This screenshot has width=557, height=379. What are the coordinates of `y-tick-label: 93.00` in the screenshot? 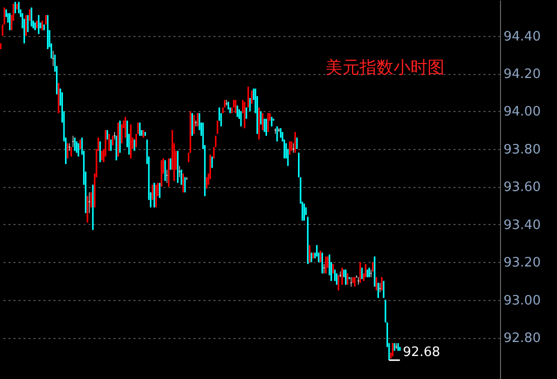 It's located at (522, 300).